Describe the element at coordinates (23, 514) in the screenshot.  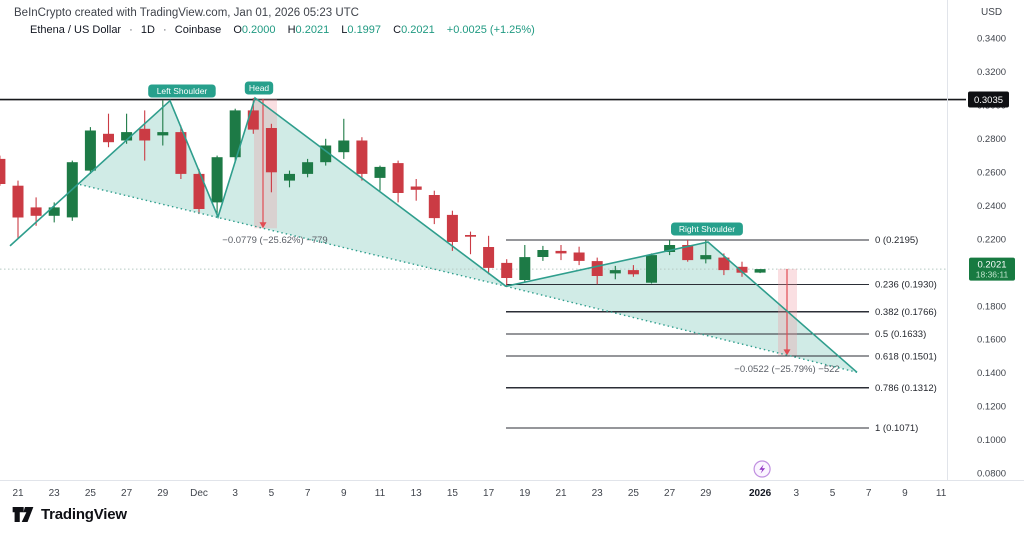
I see `tradingview-logo-icon` at that location.